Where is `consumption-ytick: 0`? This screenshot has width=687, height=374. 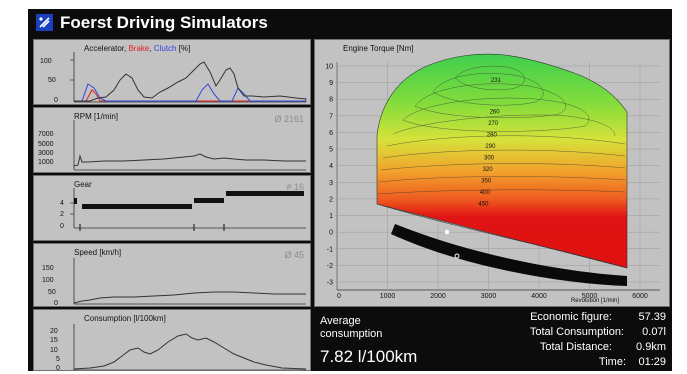 consumption-ytick: 0 is located at coordinates (58, 368).